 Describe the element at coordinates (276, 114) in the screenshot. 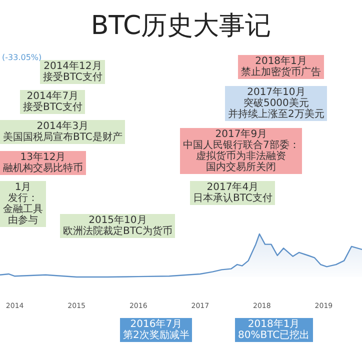

I see `text: 并持续上涨至2万美元` at that location.